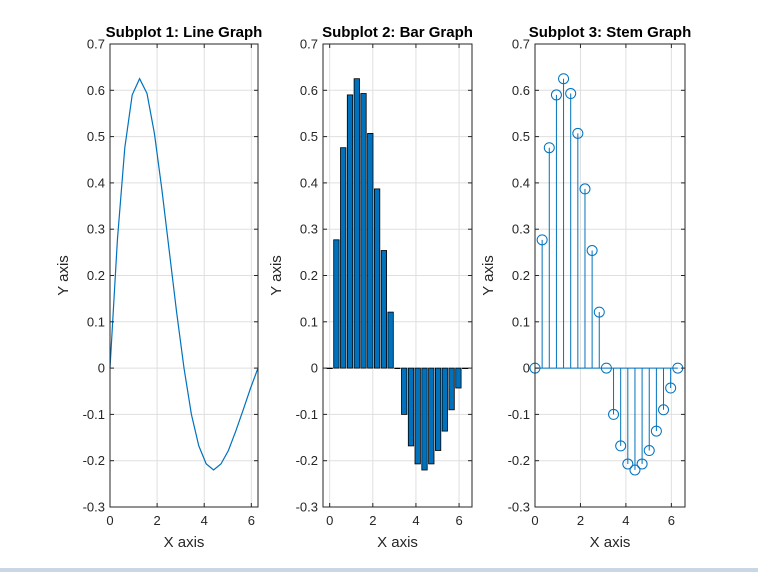 The height and width of the screenshot is (572, 758). Describe the element at coordinates (610, 32) in the screenshot. I see `chart-title: Subplot 3: Stem Graph` at that location.